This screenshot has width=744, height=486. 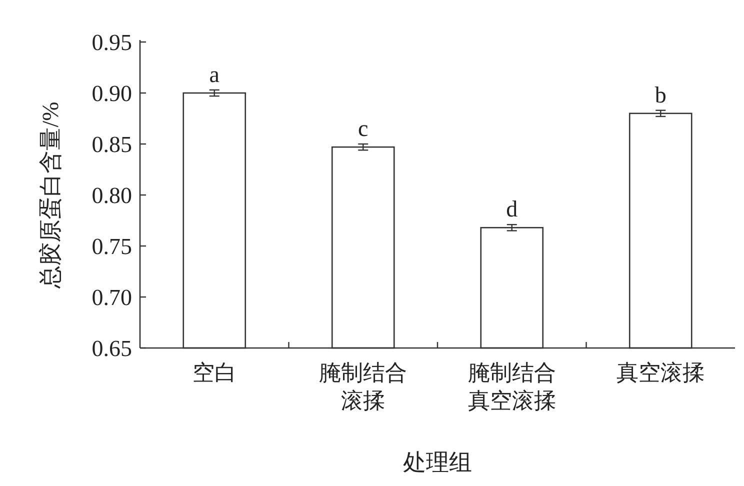 I want to click on x-tick-label: 空白, so click(x=214, y=372).